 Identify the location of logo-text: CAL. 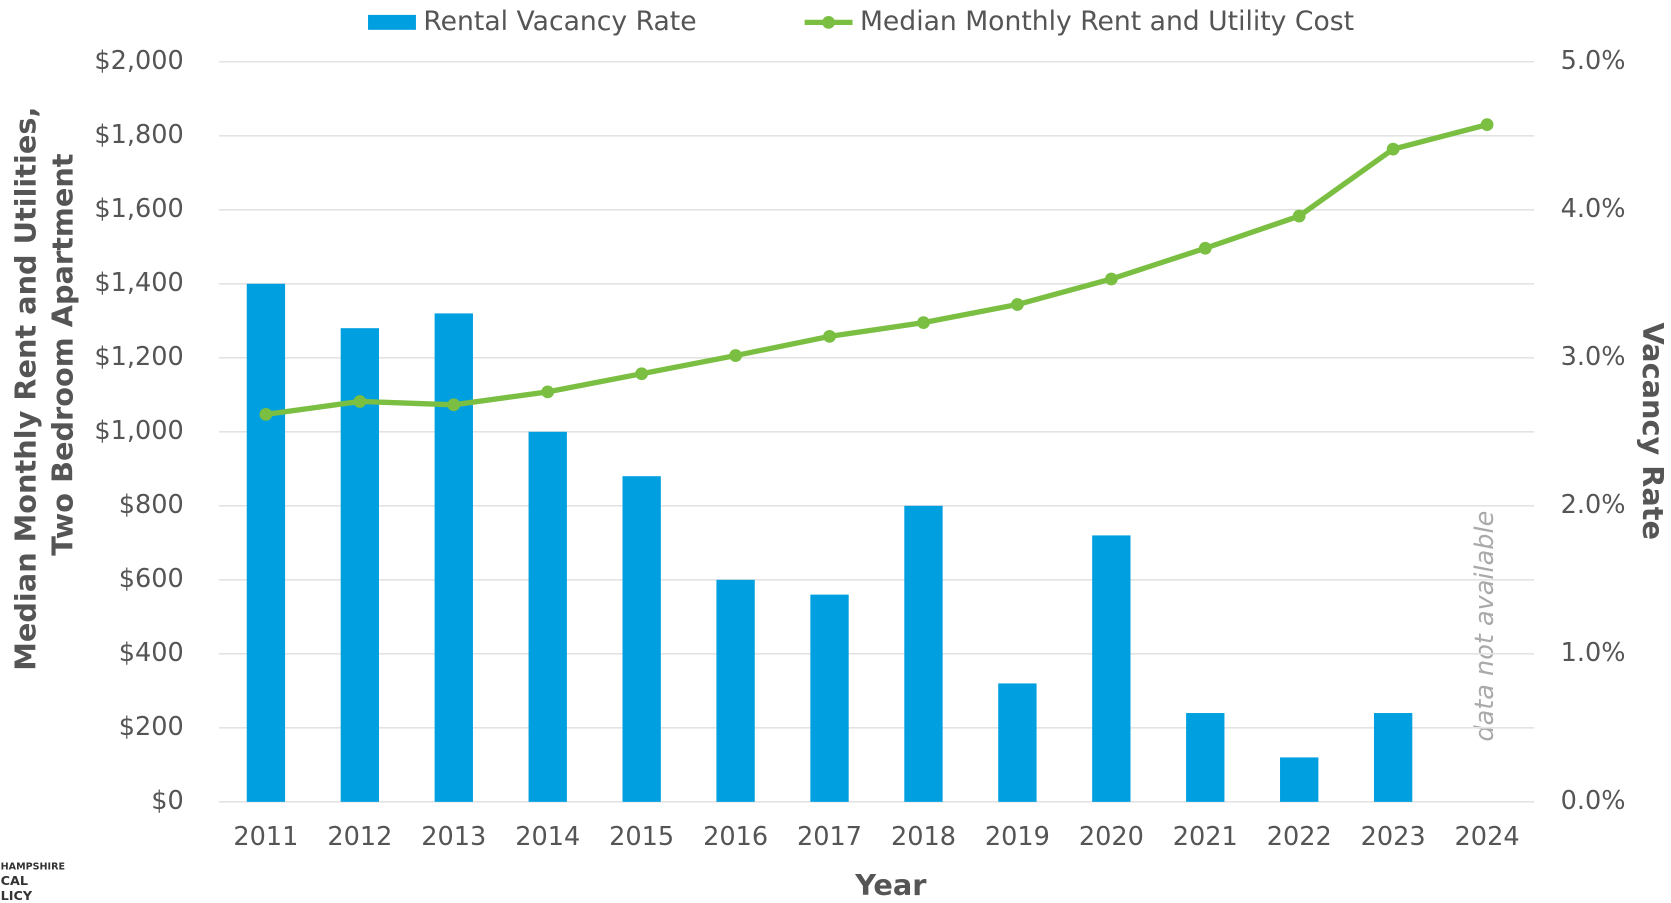
(14, 881).